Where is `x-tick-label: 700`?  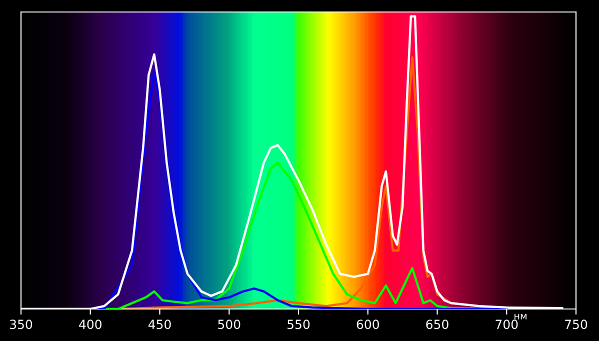 x-tick-label: 700 is located at coordinates (507, 325).